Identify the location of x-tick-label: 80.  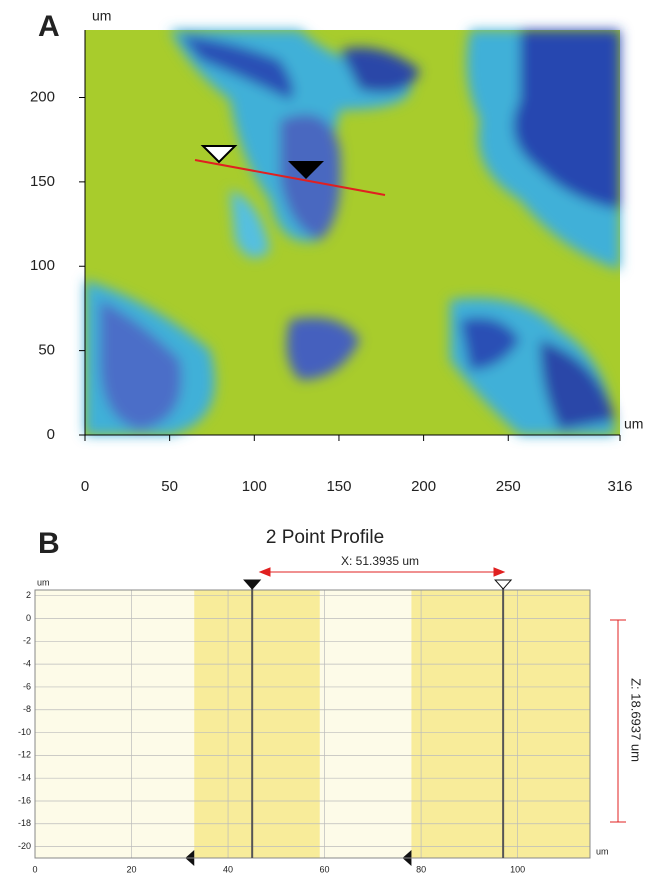
(421, 869).